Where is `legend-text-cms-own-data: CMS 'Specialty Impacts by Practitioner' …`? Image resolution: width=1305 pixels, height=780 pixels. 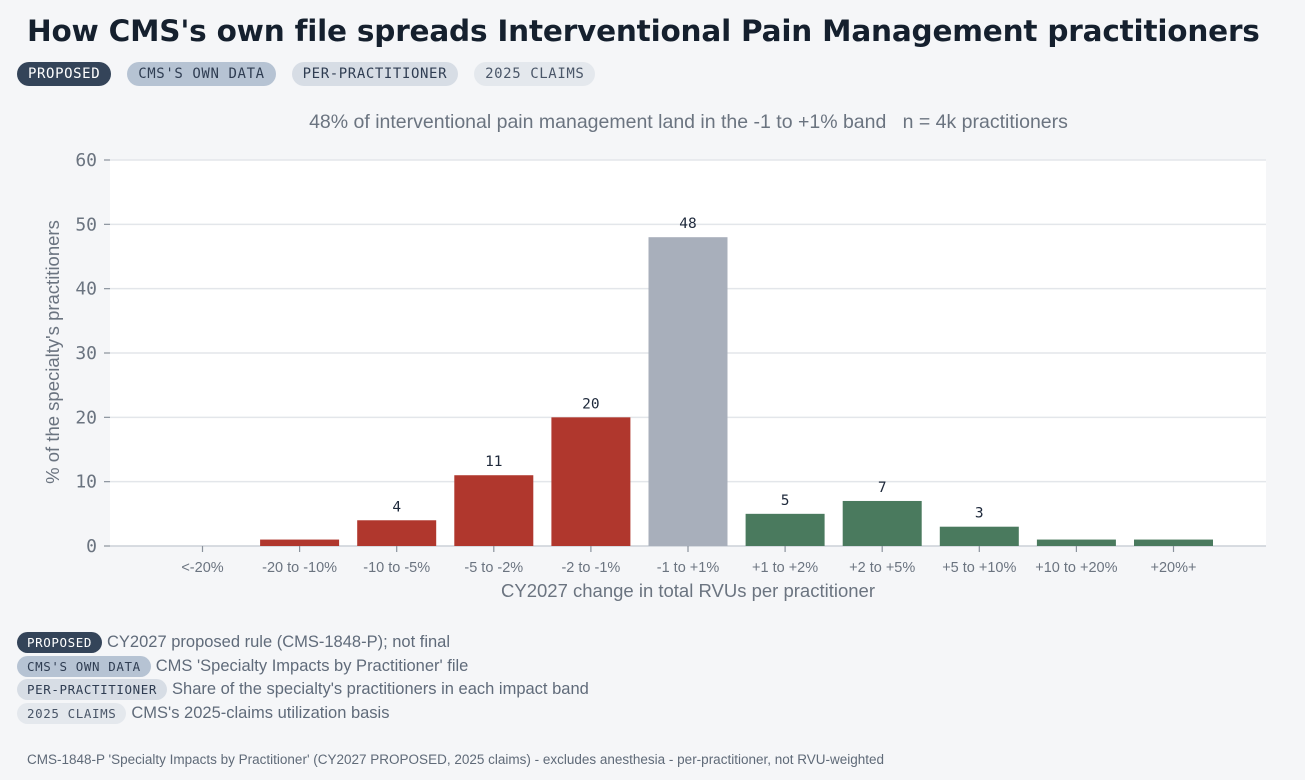 legend-text-cms-own-data: CMS 'Specialty Impacts by Practitioner' … is located at coordinates (312, 665).